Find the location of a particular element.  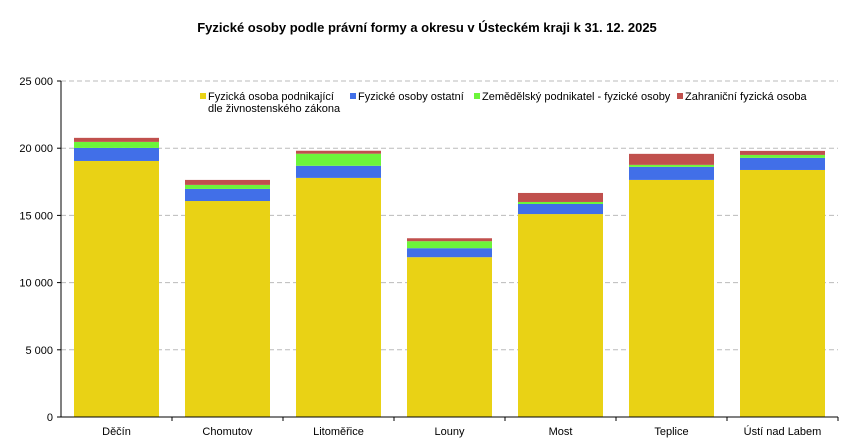

x-tick-label: Chomutov is located at coordinates (227, 432).